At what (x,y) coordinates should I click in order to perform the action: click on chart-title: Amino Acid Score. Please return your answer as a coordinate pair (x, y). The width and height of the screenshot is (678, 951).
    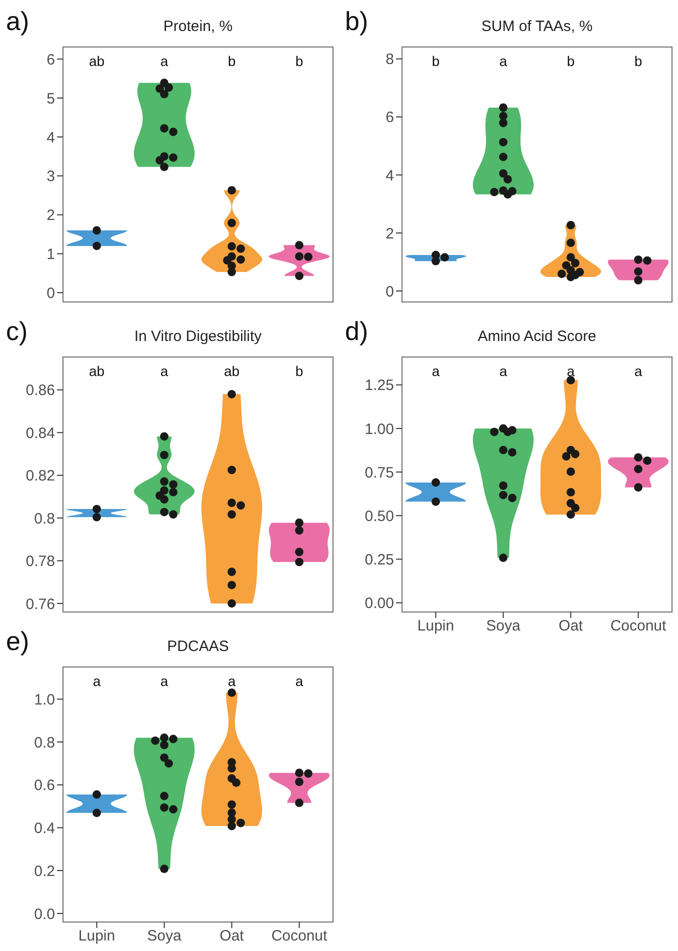
    Looking at the image, I should click on (537, 336).